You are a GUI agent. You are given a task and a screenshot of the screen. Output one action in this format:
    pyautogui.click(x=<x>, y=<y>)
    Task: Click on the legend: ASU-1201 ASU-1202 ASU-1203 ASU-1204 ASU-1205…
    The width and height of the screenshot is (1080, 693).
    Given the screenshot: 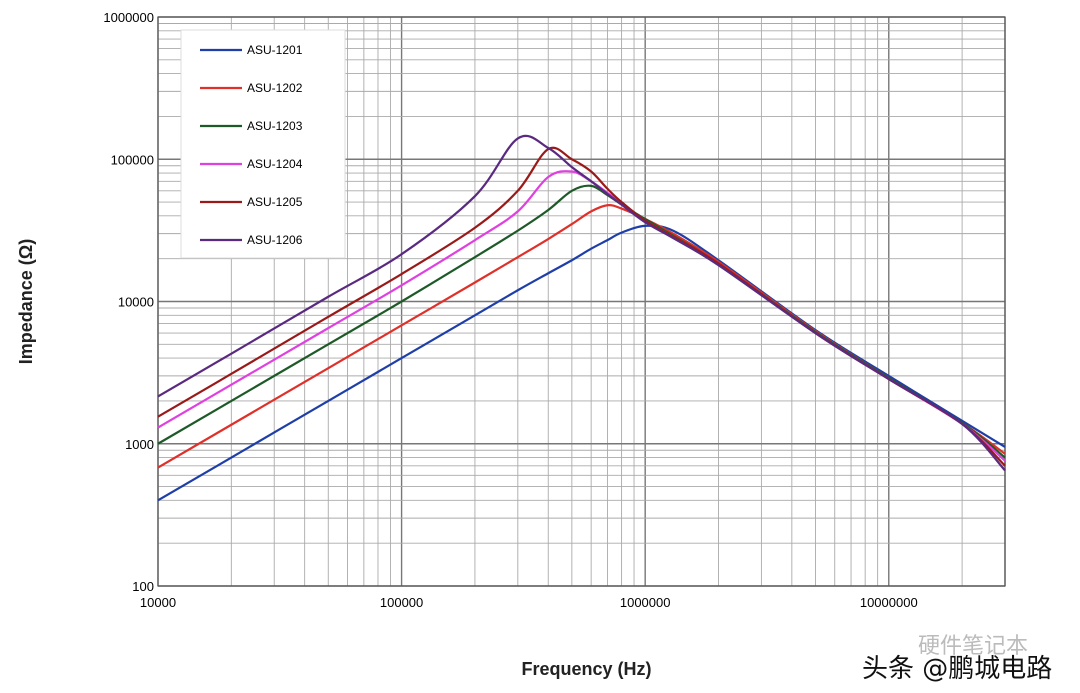 What is the action you would take?
    pyautogui.click(x=263, y=144)
    